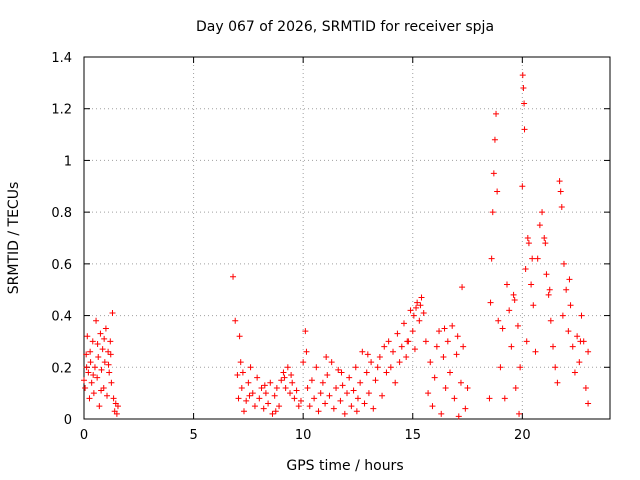 The width and height of the screenshot is (640, 480). What do you see at coordinates (522, 435) in the screenshot?
I see `x-tick-label: 20` at bounding box center [522, 435].